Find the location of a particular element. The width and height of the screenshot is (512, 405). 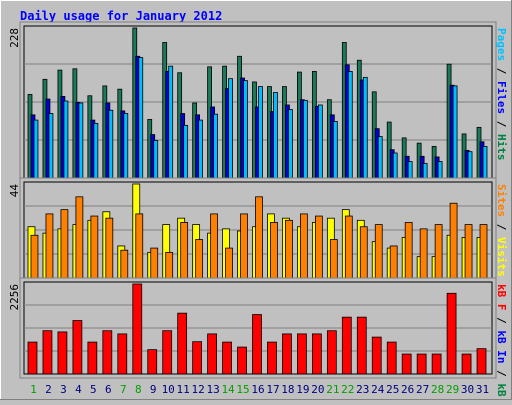

x-tick-label-day-10: 10 is located at coordinates (168, 389).